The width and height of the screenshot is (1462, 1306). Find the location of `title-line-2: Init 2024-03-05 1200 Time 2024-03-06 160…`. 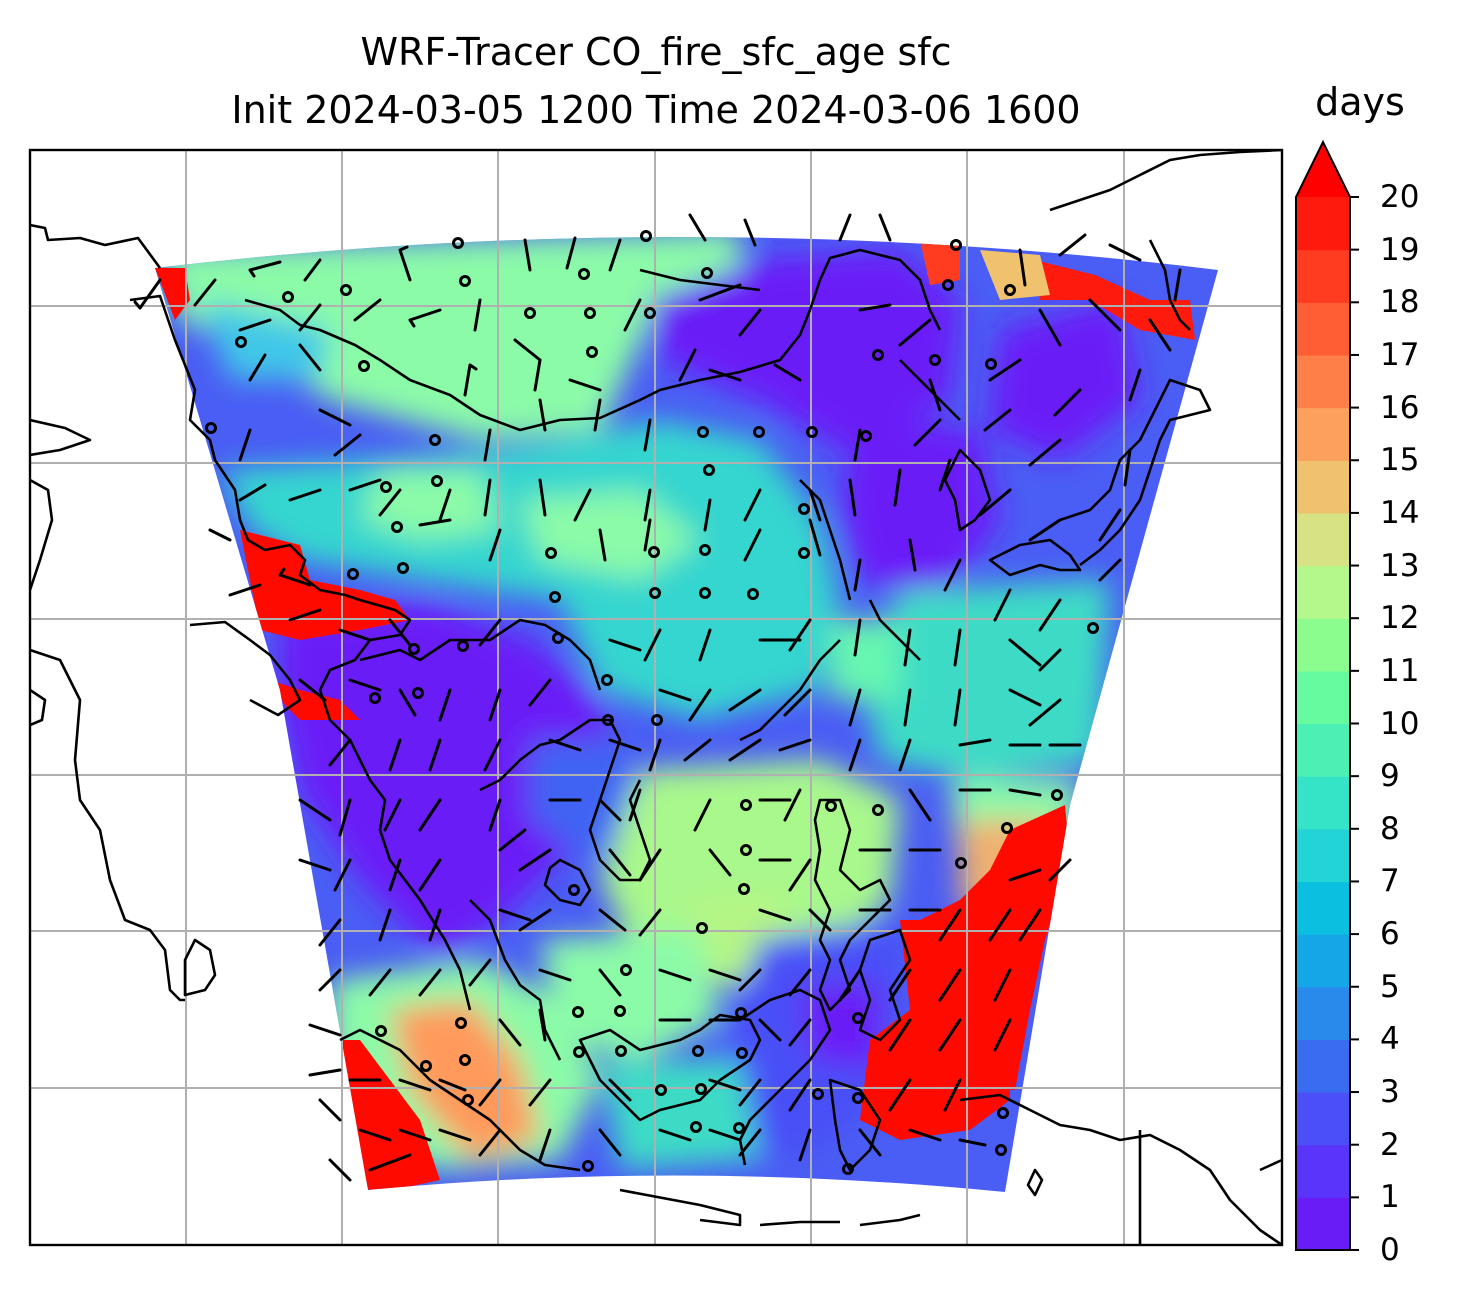

title-line-2: Init 2024-03-05 1200 Time 2024-03-06 160… is located at coordinates (656, 110).